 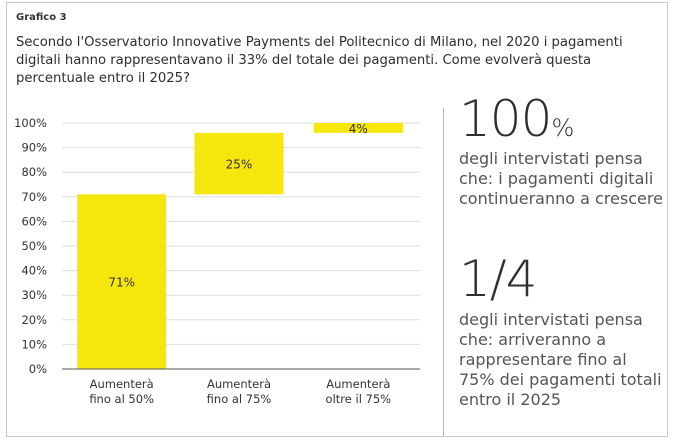 I want to click on stat-1-number: 100, so click(x=505, y=119).